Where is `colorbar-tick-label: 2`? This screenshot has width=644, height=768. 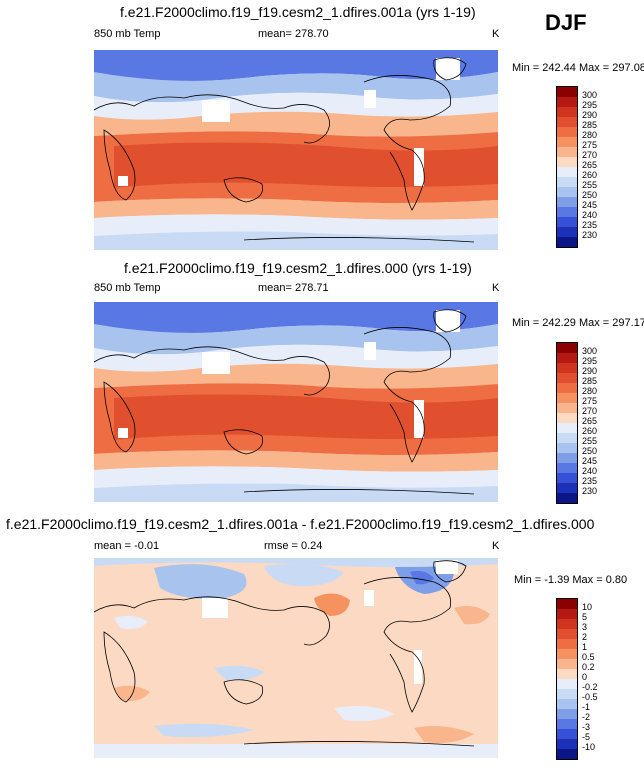 colorbar-tick-label: 2 is located at coordinates (585, 637).